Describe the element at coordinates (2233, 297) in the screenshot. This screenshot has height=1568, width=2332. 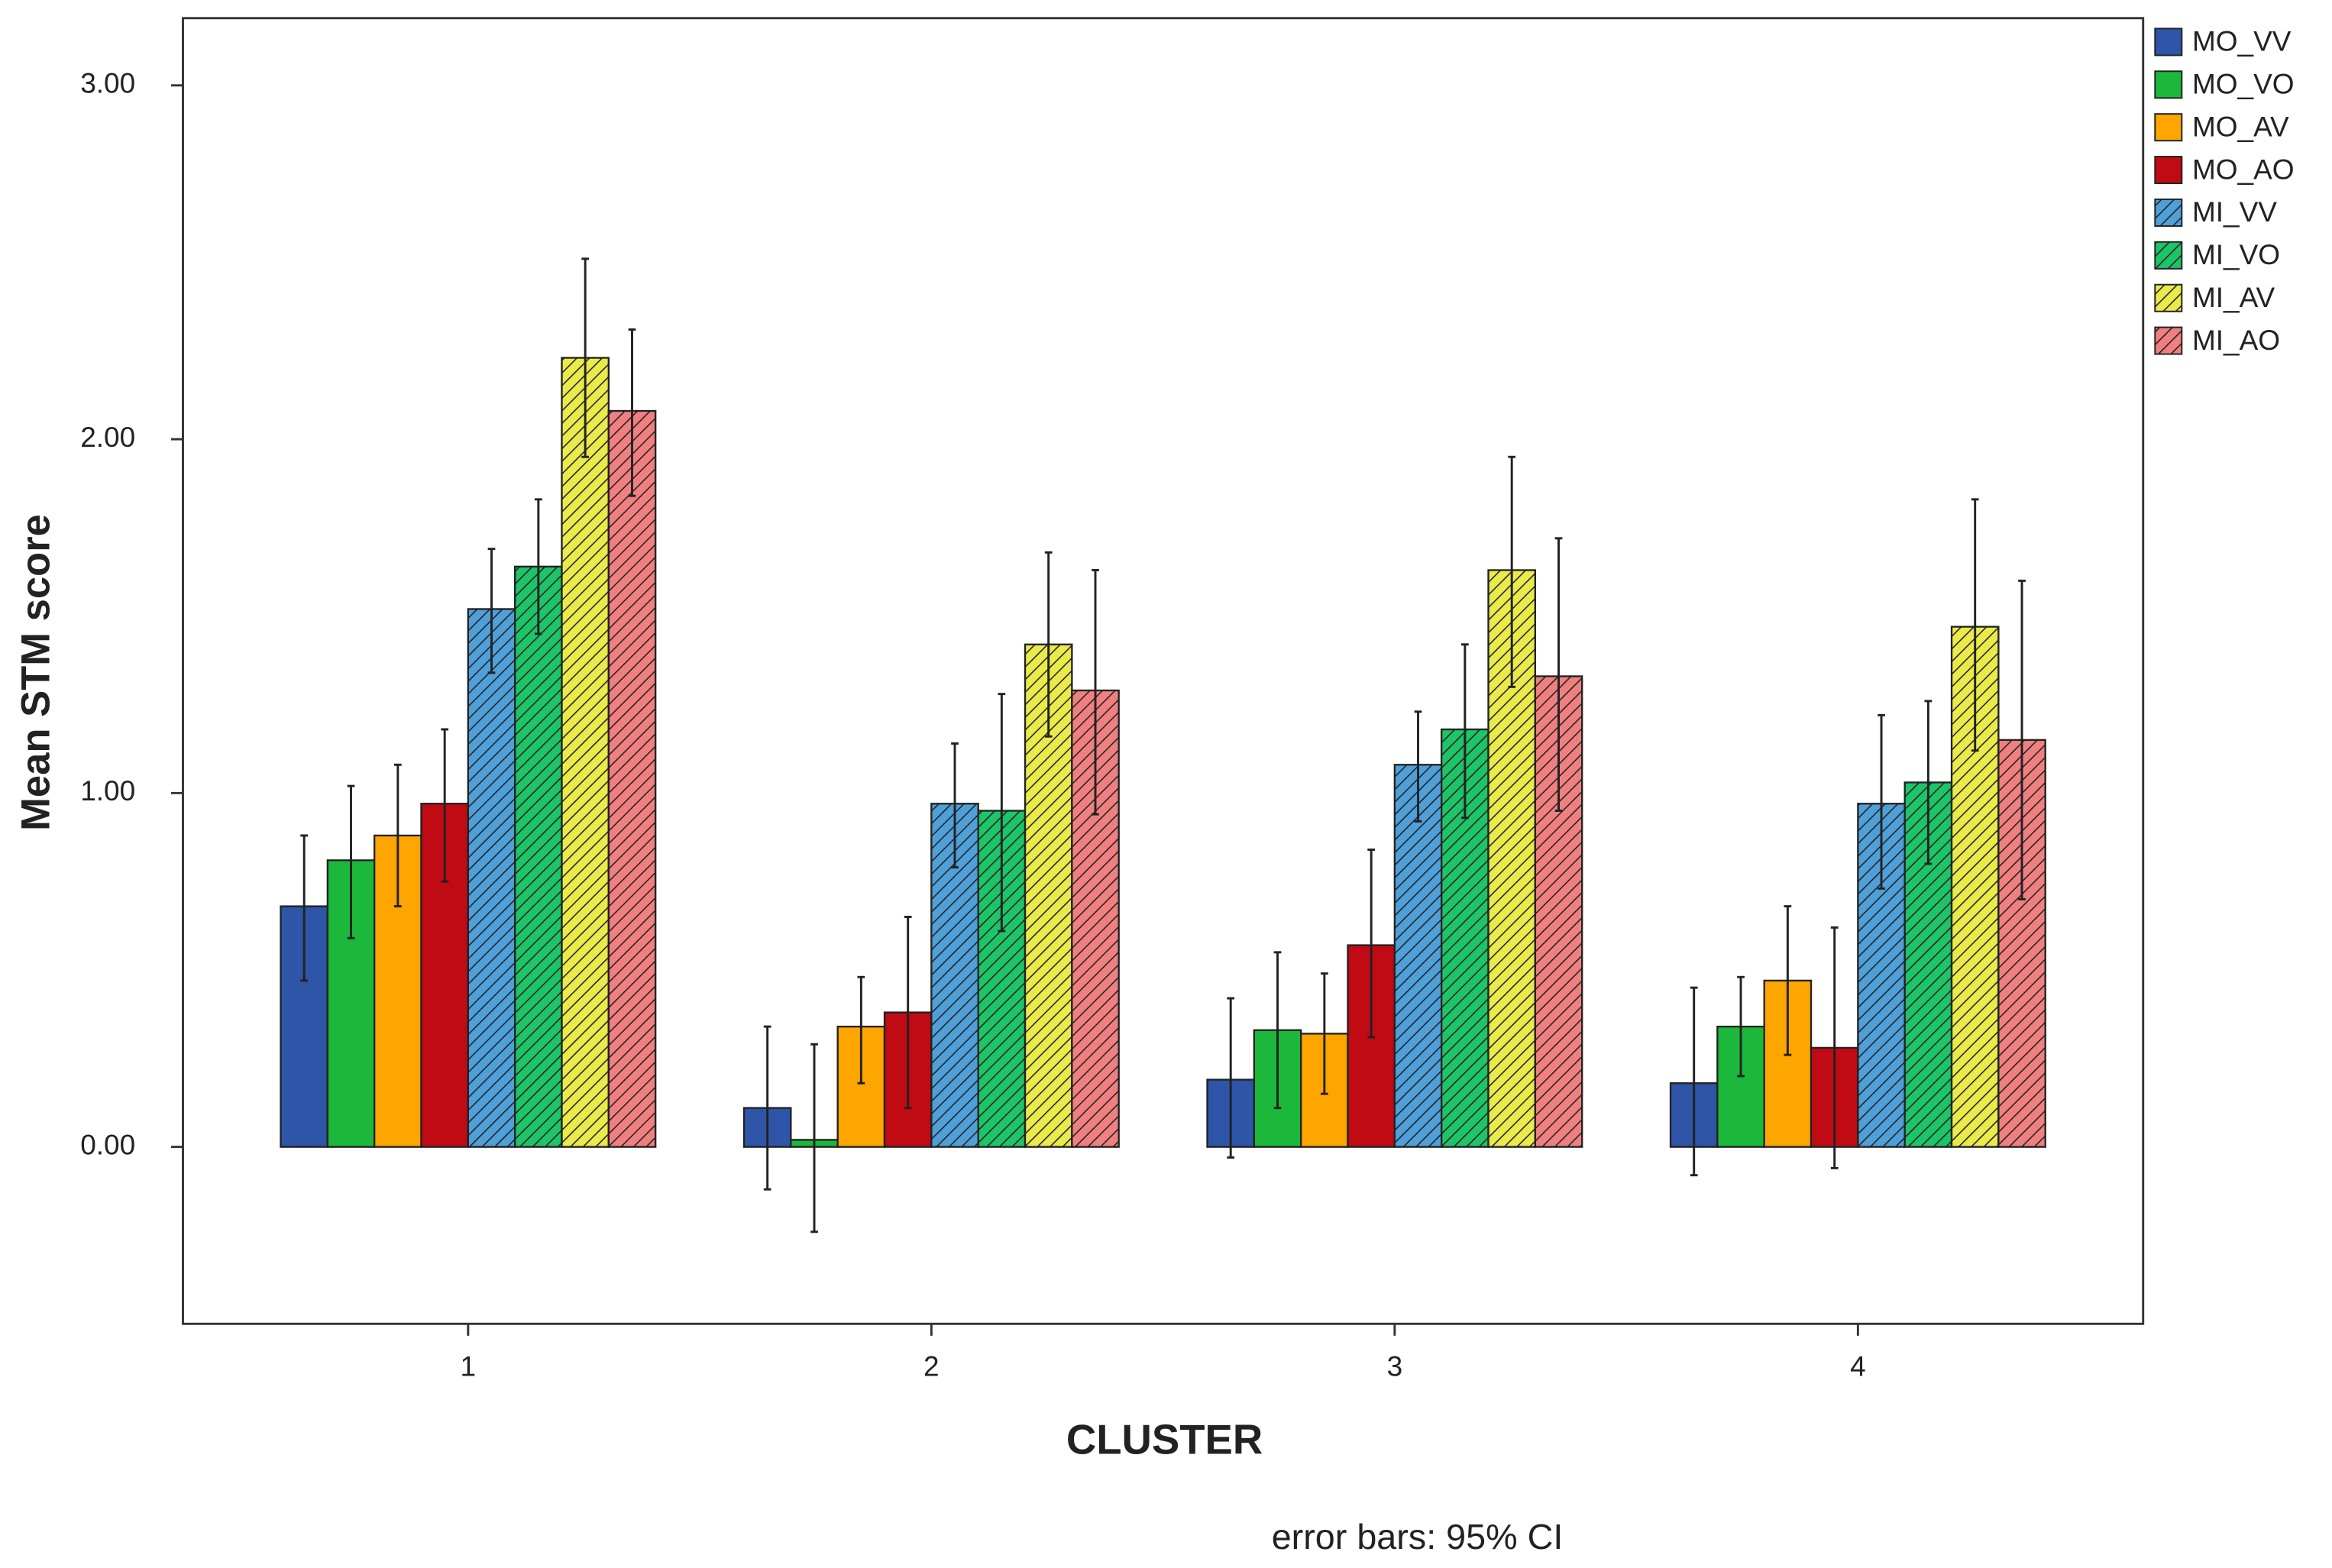
I see `legend-label: MI_AV` at that location.